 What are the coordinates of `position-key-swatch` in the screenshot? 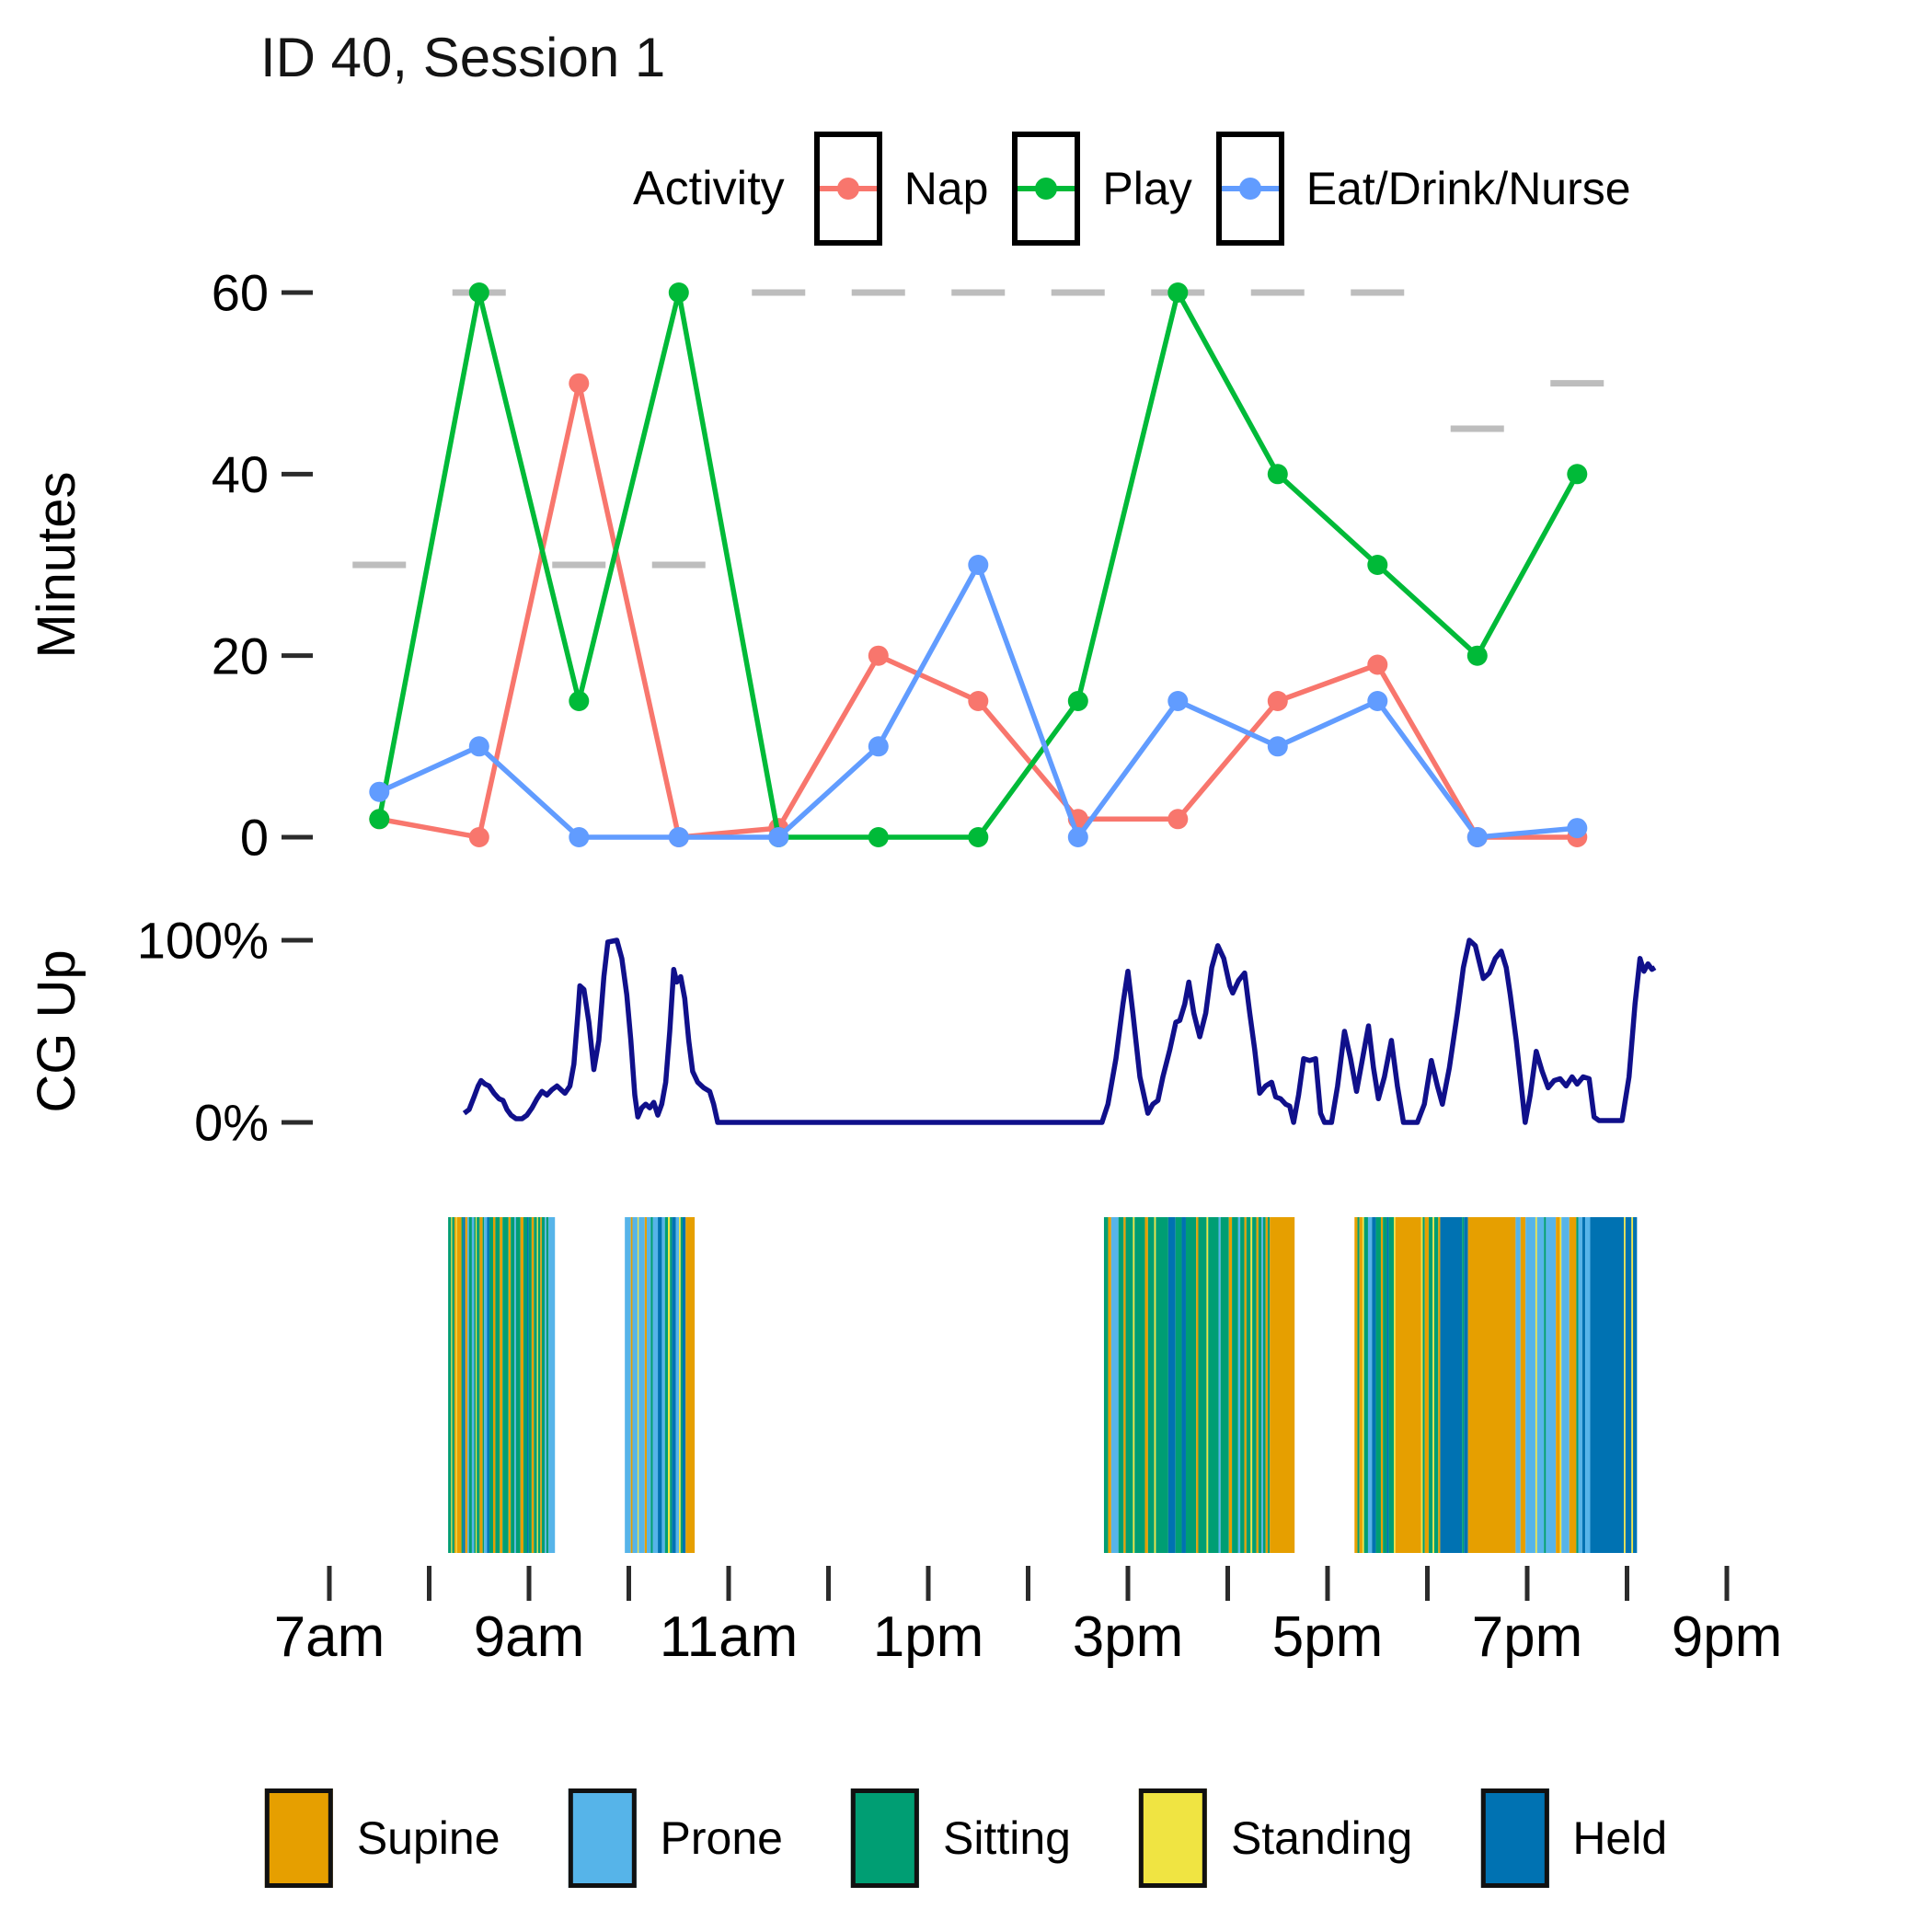 It's located at (298, 1838).